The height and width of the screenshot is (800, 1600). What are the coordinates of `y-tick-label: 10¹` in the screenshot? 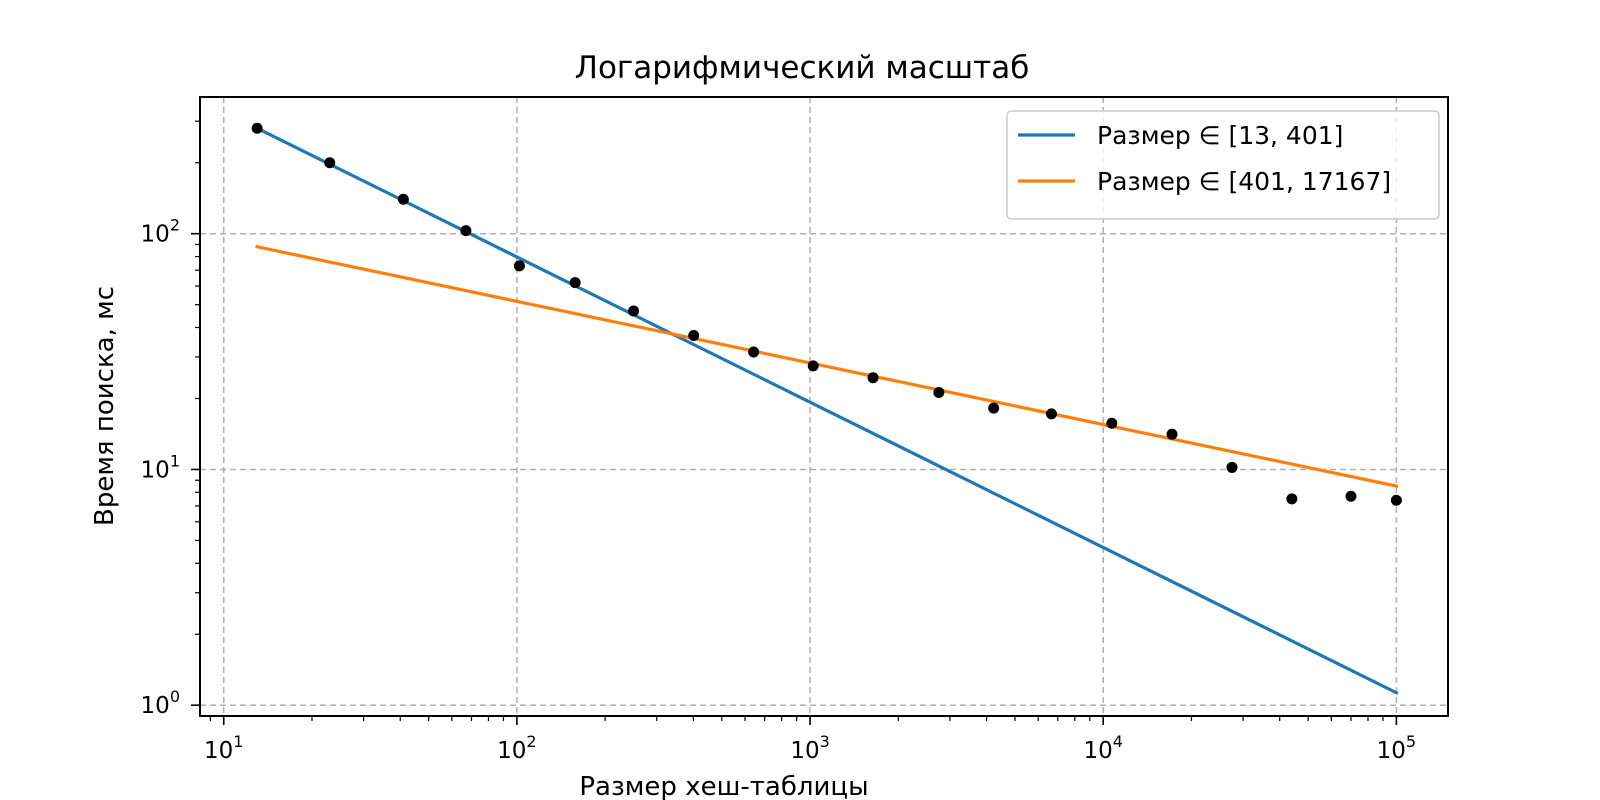 It's located at (160, 467).